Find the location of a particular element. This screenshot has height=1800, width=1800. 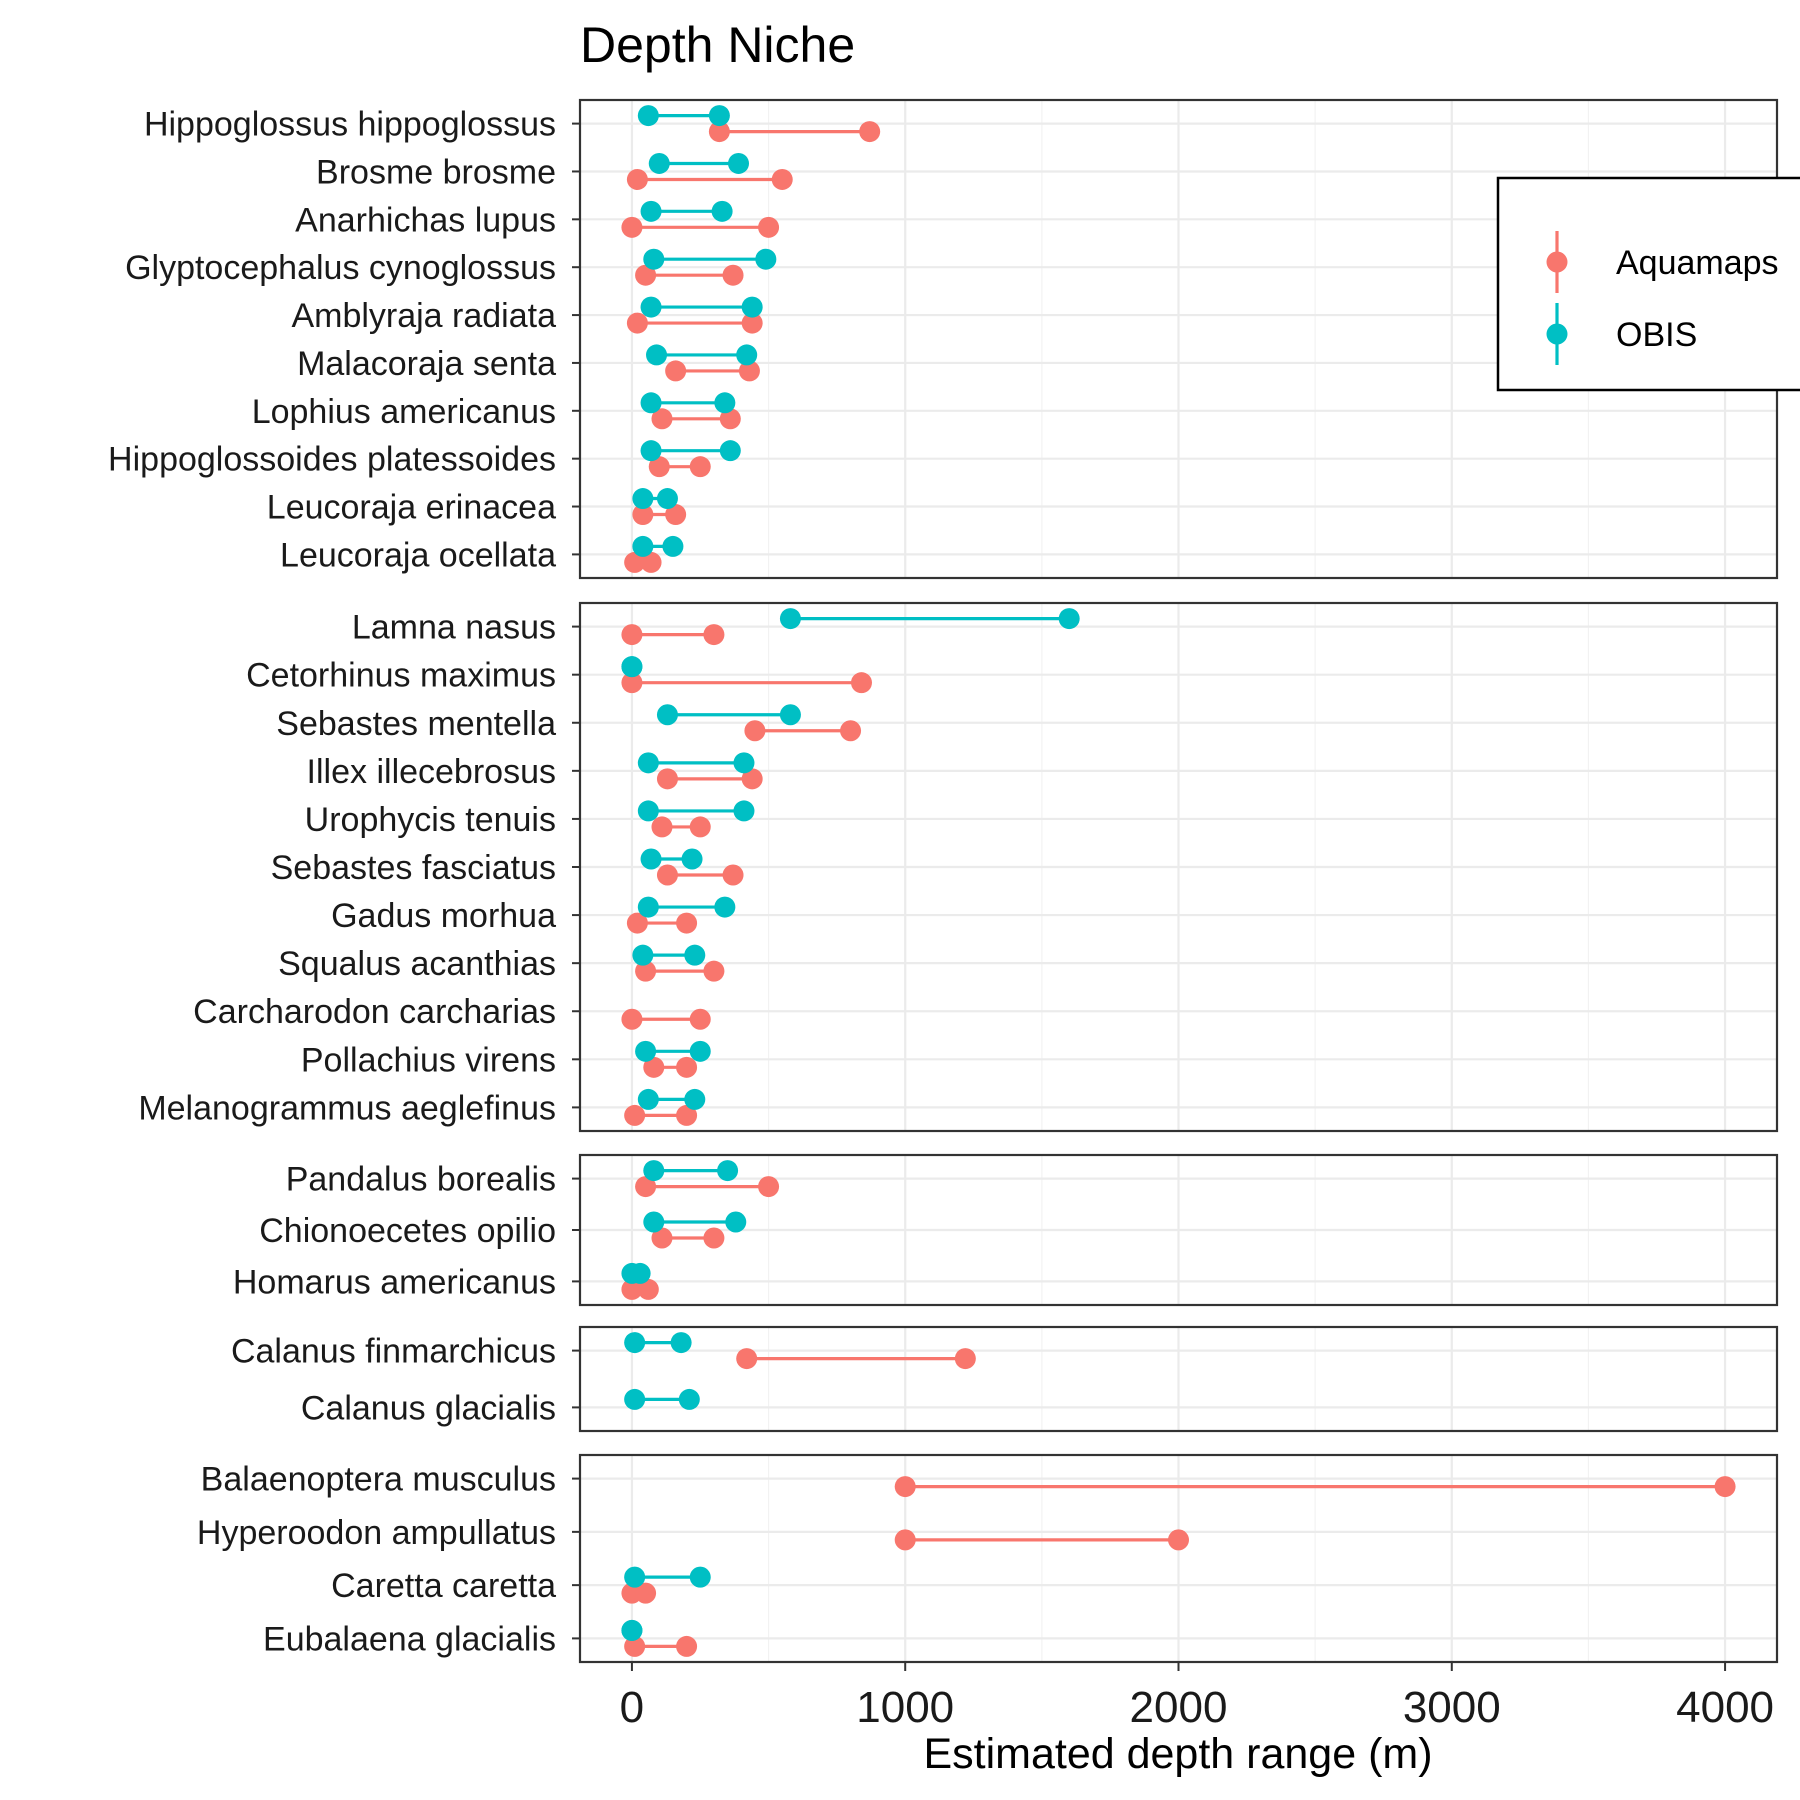

species-label: Illex illecebrosus is located at coordinates (431, 772).